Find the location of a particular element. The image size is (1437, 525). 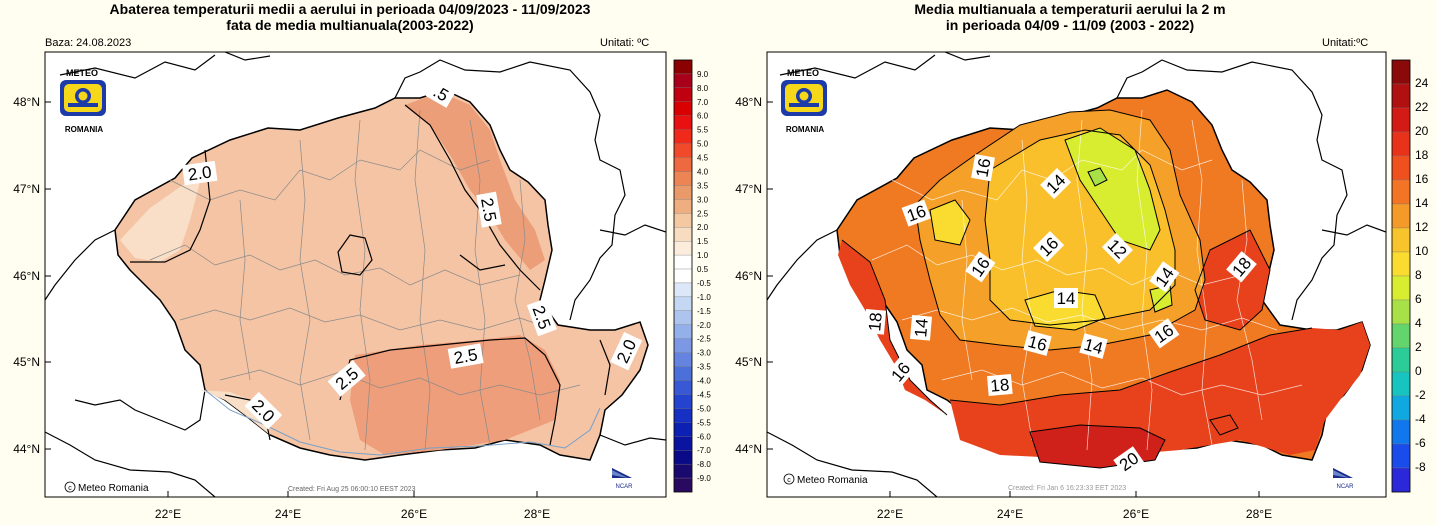

left-legend-label: -4.5 is located at coordinates (704, 394).